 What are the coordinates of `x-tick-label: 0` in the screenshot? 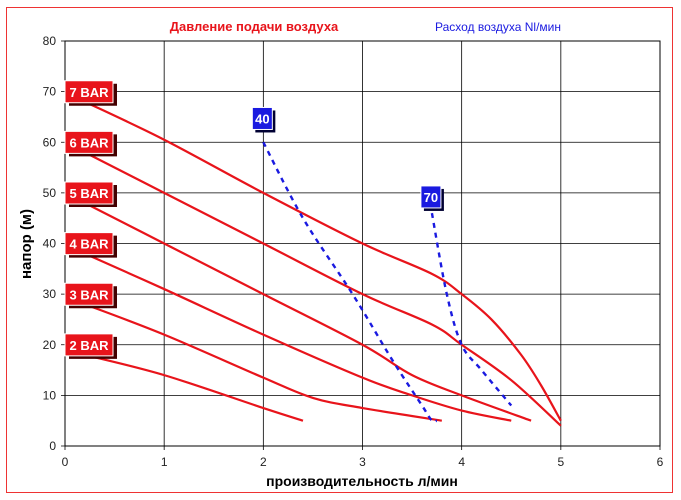 It's located at (65, 462).